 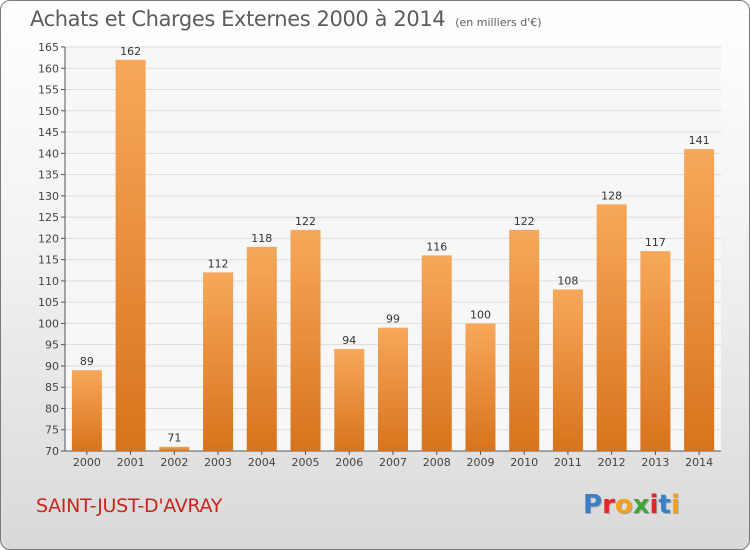 I want to click on x-tick-label: 2007, so click(x=393, y=462).